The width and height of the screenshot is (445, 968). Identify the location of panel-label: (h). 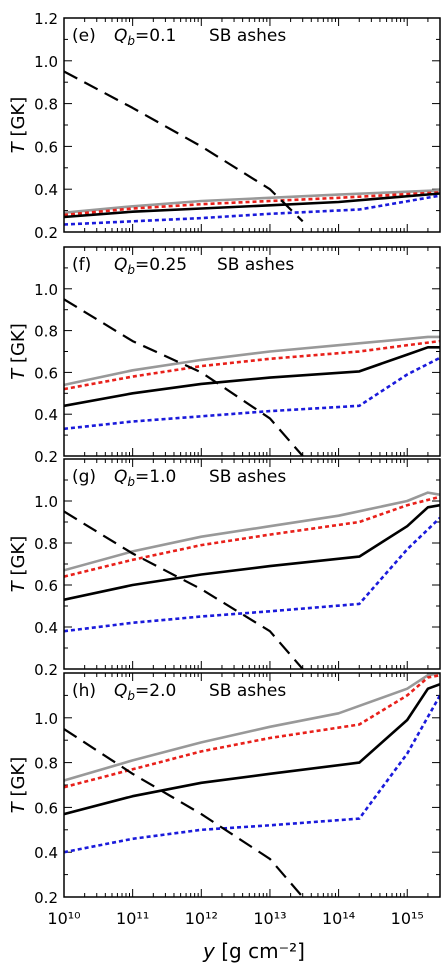
(84, 691).